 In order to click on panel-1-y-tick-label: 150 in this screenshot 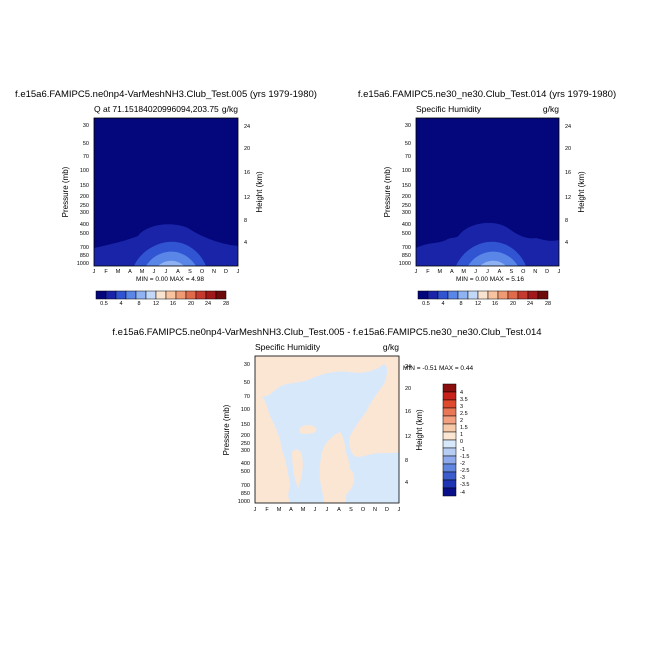, I will do `click(84, 186)`.